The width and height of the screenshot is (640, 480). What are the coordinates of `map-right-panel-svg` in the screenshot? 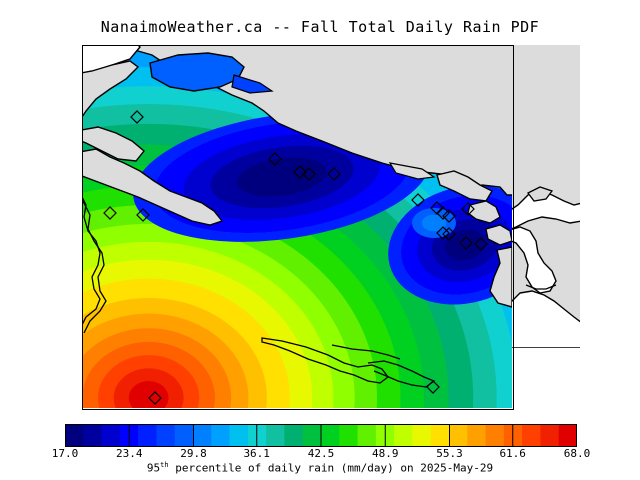 It's located at (546, 267).